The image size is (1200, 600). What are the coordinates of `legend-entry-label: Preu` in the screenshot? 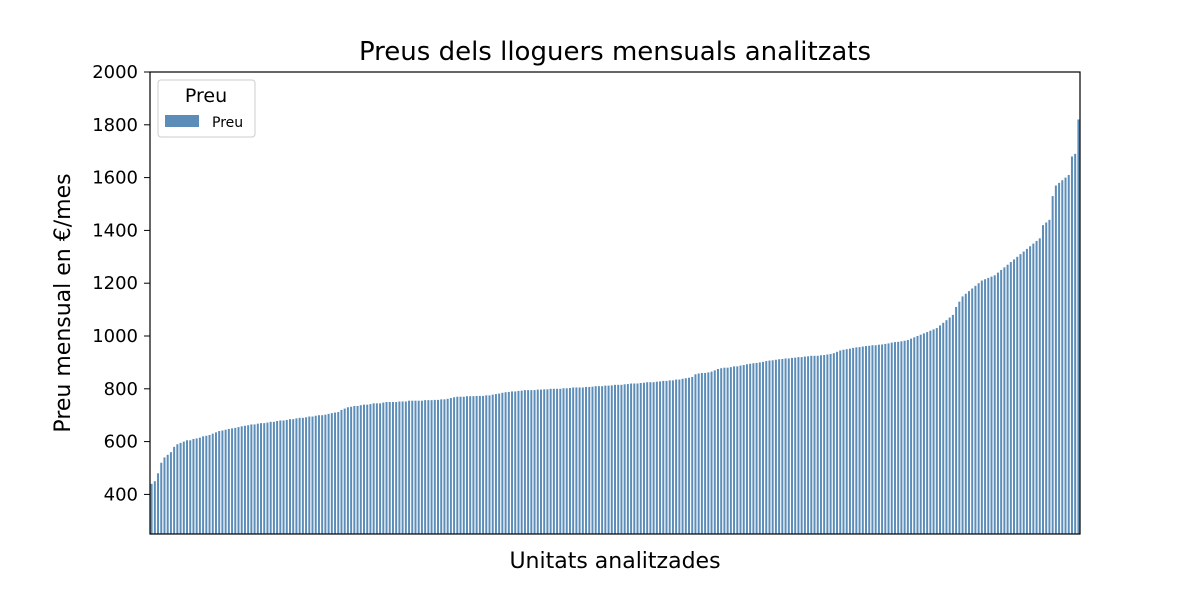 It's located at (227, 123).